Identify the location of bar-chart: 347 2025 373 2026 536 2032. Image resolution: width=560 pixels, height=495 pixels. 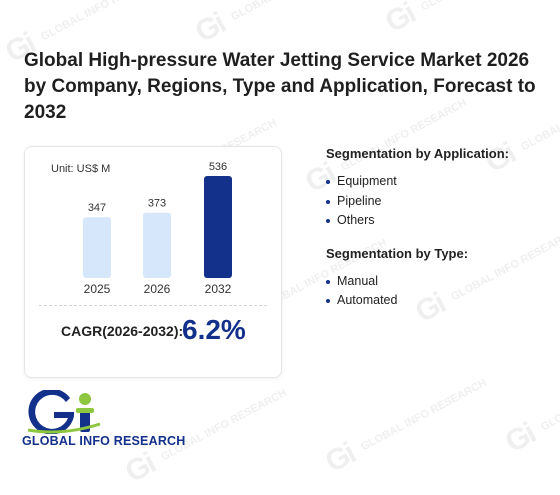
(157, 228).